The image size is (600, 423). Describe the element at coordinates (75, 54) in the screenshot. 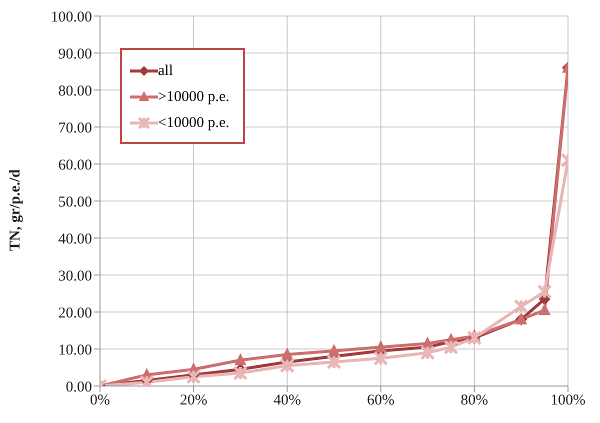

I see `y-tick-label: 90.00` at that location.